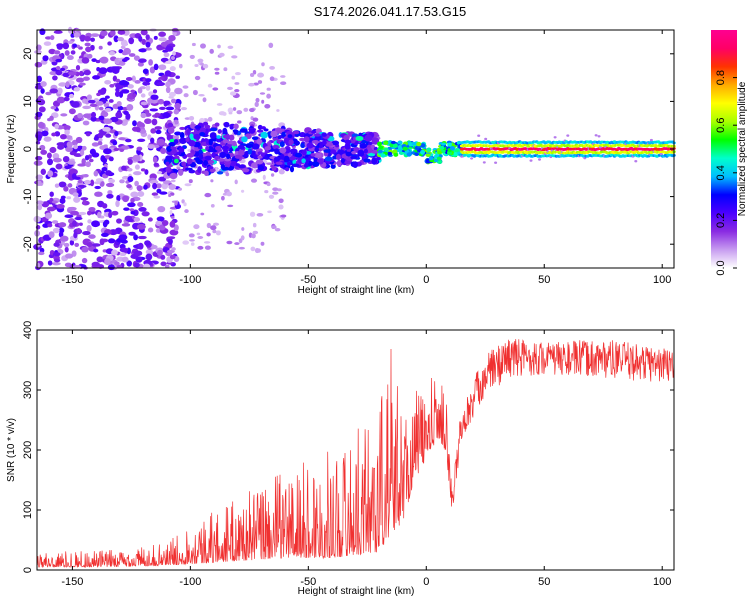 Image resolution: width=750 pixels, height=600 pixels. Describe the element at coordinates (28, 54) in the screenshot. I see `svg-text: 20` at that location.